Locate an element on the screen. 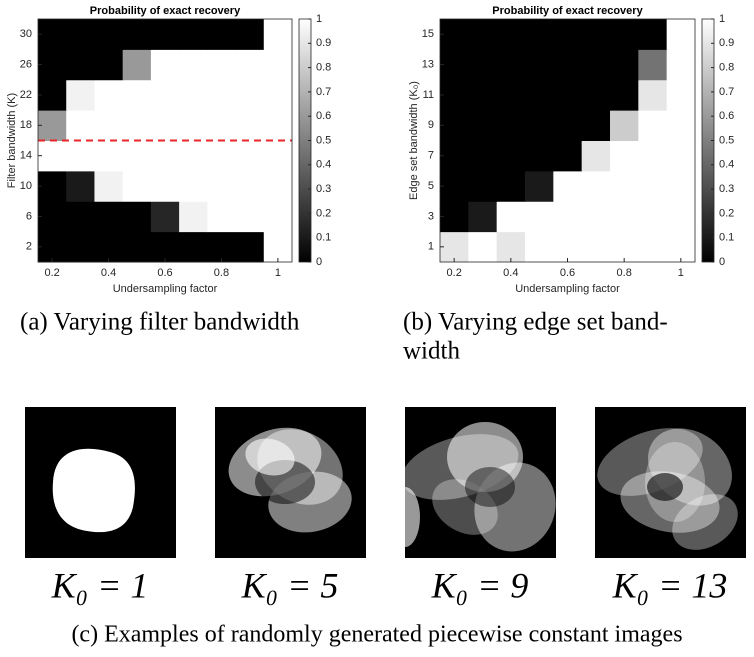  colorbar-tick-label: 0.8 is located at coordinates (726, 68).